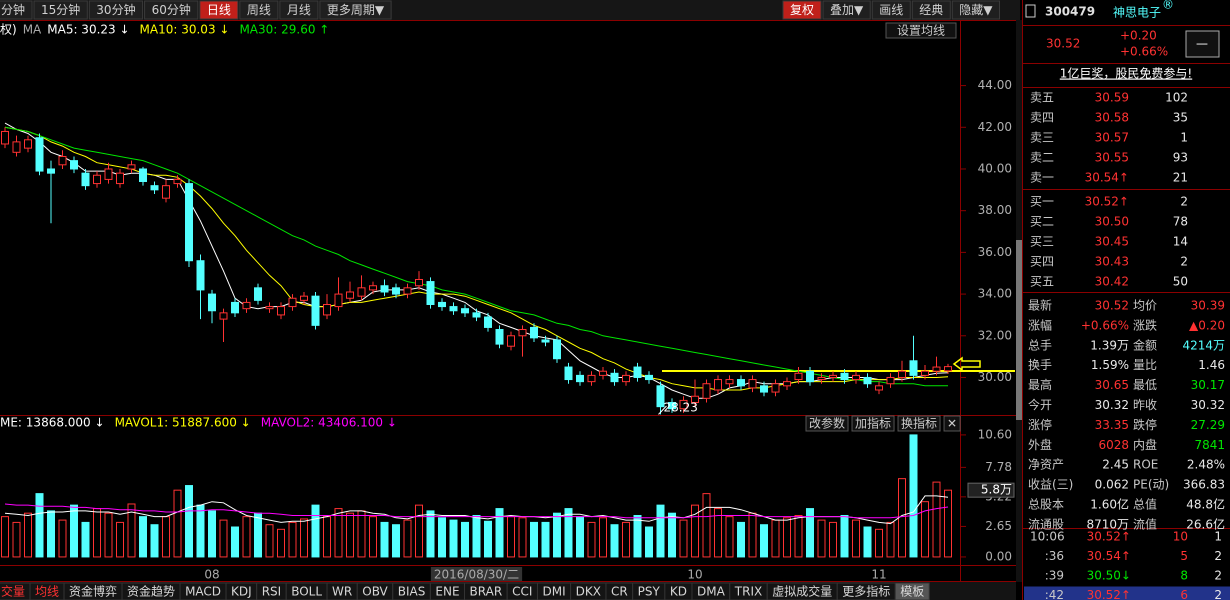 The image size is (1230, 600). I want to click on indicator-tab-label: 资金趋势, so click(151, 591).